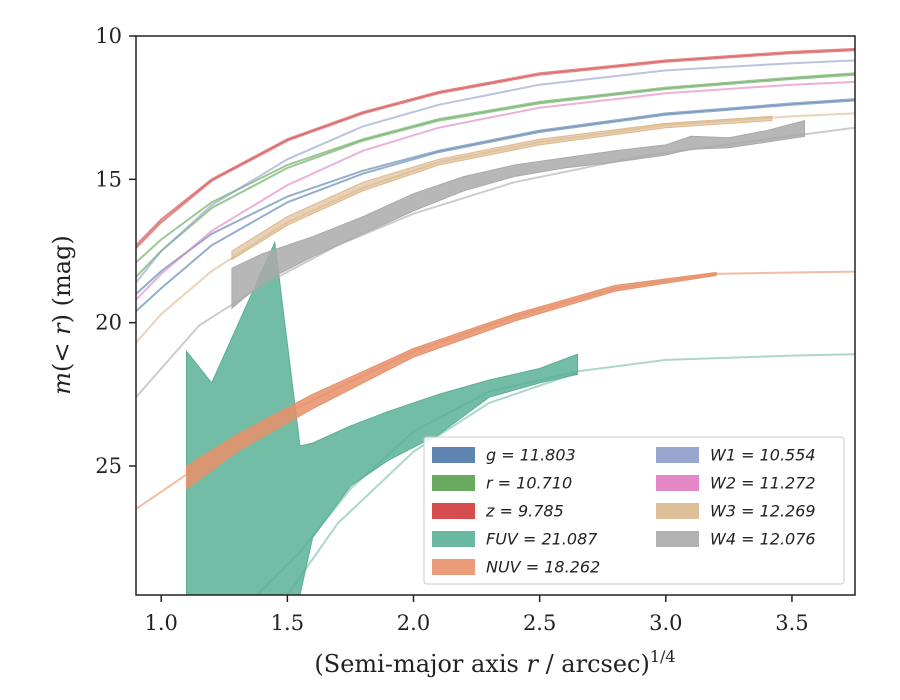 The height and width of the screenshot is (700, 900). I want to click on y-tick-label: 20, so click(108, 323).